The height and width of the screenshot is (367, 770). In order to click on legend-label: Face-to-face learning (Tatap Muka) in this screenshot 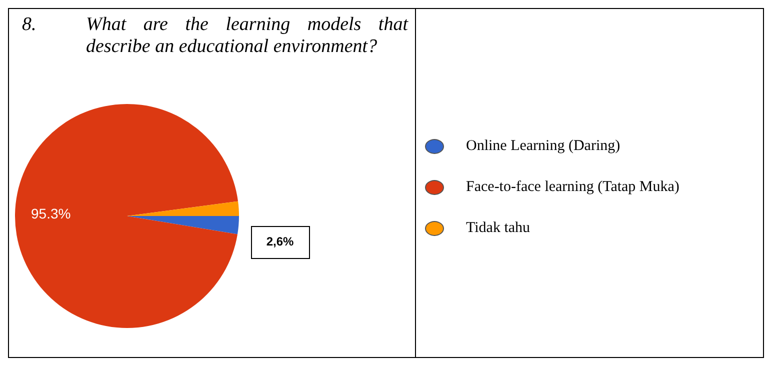, I will do `click(573, 187)`.